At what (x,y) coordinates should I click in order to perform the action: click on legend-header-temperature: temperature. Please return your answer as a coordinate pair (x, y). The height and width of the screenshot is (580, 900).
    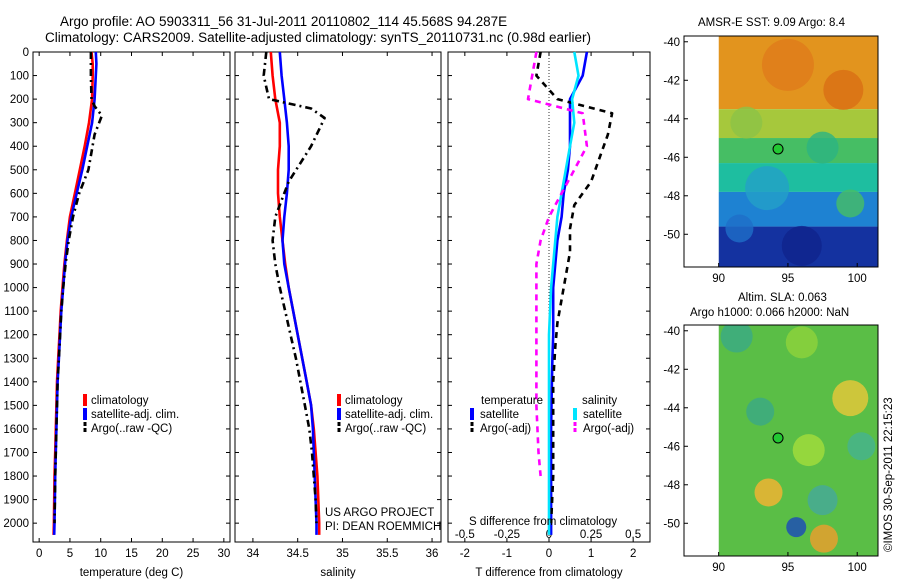
    Looking at the image, I should click on (512, 401).